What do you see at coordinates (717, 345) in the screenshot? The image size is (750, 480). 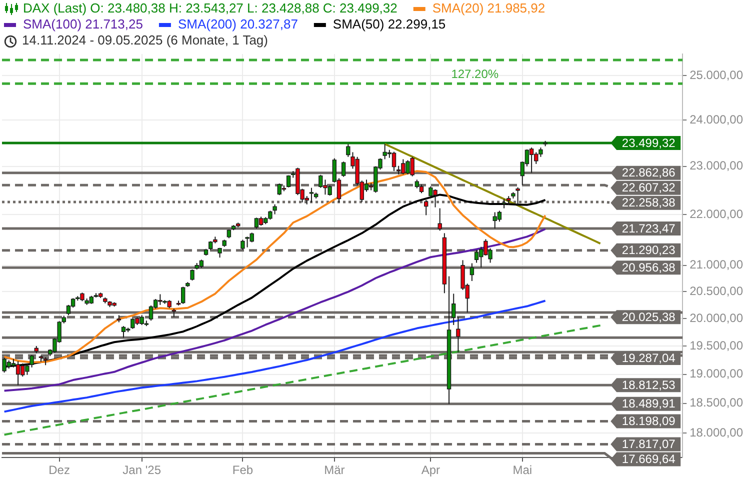 I see `y-tick-label: 19.500,00` at bounding box center [717, 345].